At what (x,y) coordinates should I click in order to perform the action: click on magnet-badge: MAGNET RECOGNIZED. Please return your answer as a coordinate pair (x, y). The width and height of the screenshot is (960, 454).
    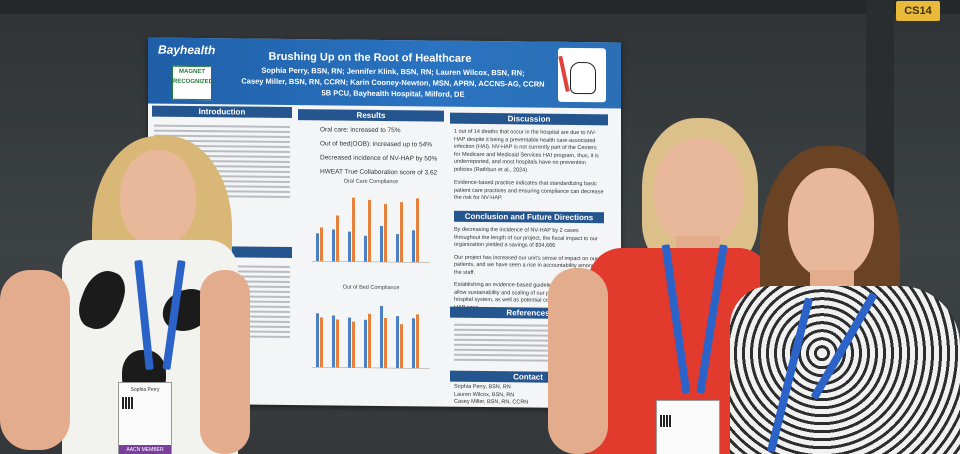
    Looking at the image, I should click on (192, 83).